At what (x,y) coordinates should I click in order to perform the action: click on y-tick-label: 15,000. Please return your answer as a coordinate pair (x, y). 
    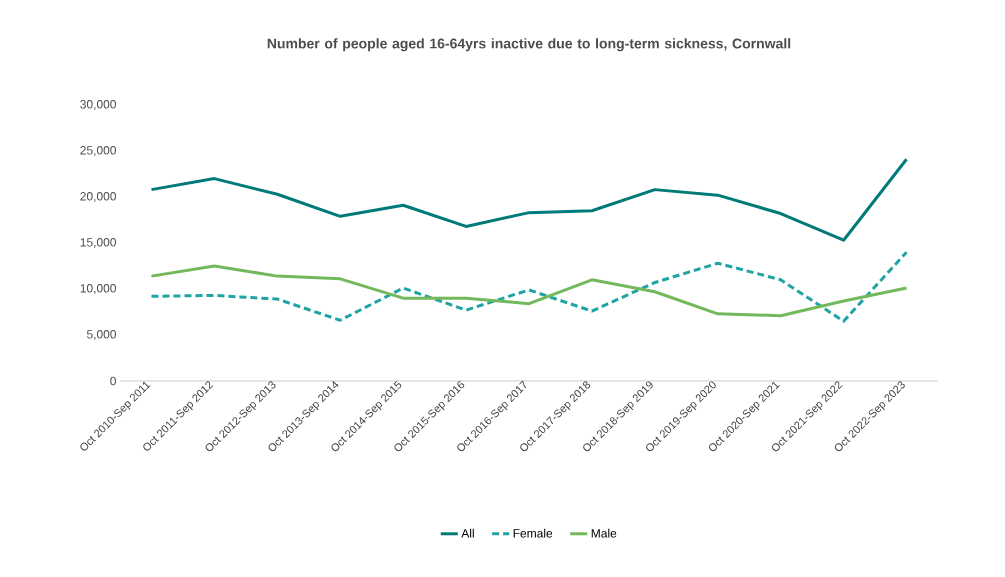
    Looking at the image, I should click on (98, 243).